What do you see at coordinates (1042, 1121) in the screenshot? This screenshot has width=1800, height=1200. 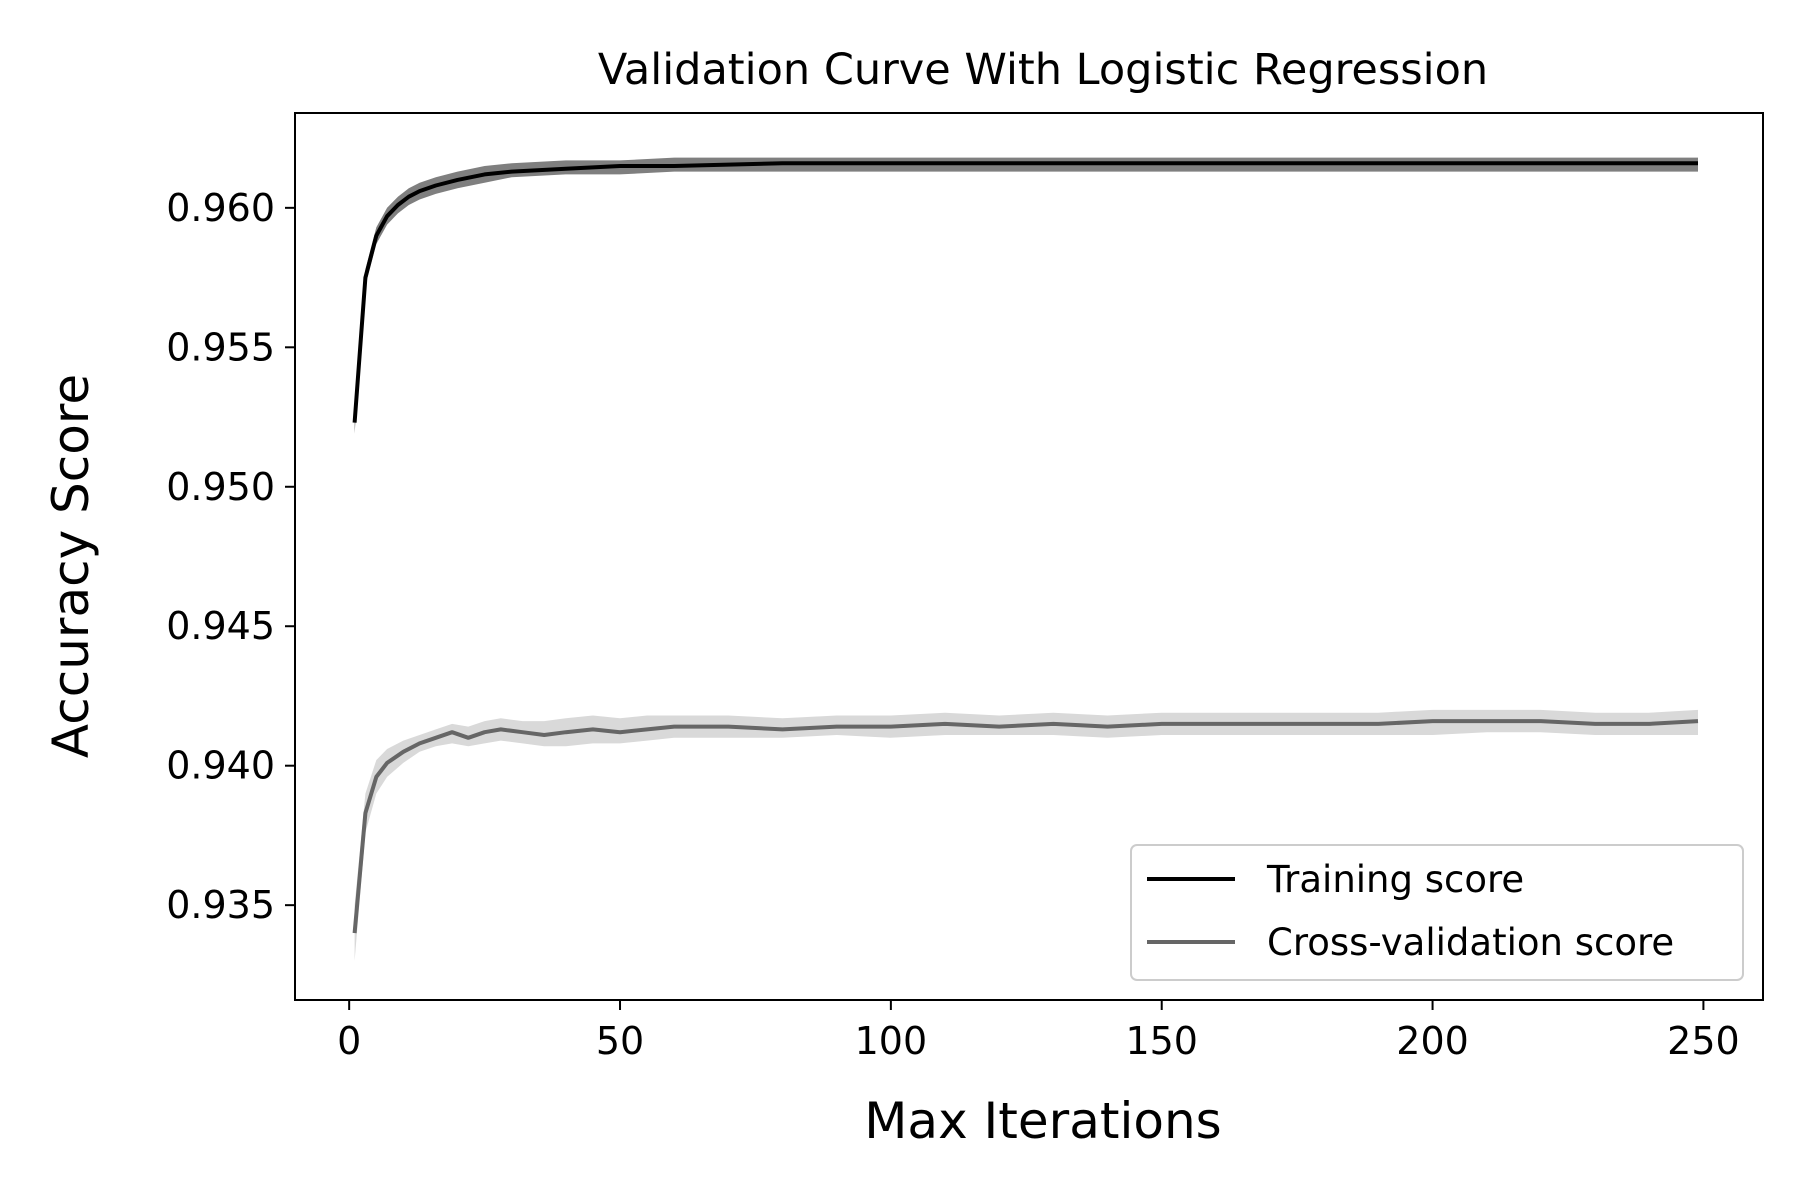 I see `x-axis-label: Max Iterations` at bounding box center [1042, 1121].